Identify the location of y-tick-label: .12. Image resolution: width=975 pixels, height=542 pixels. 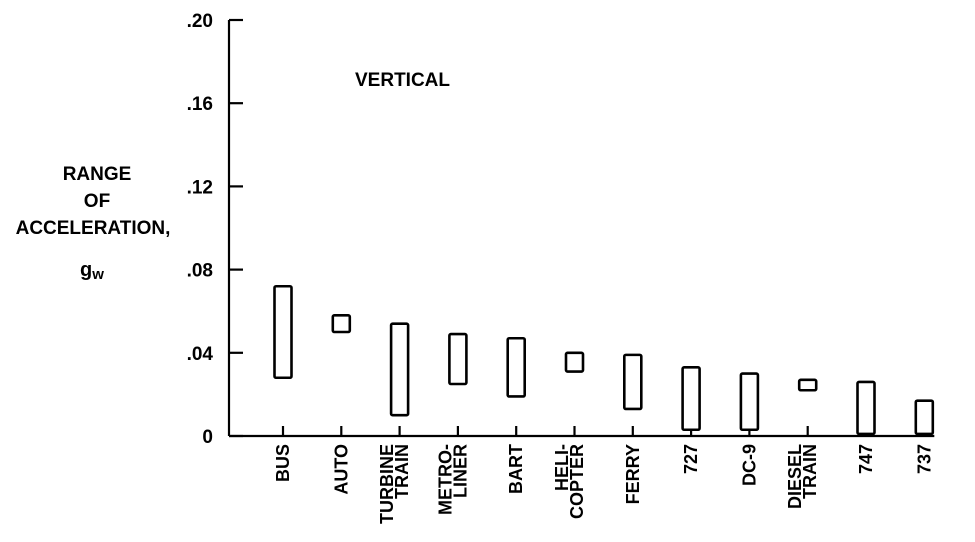
(200, 187).